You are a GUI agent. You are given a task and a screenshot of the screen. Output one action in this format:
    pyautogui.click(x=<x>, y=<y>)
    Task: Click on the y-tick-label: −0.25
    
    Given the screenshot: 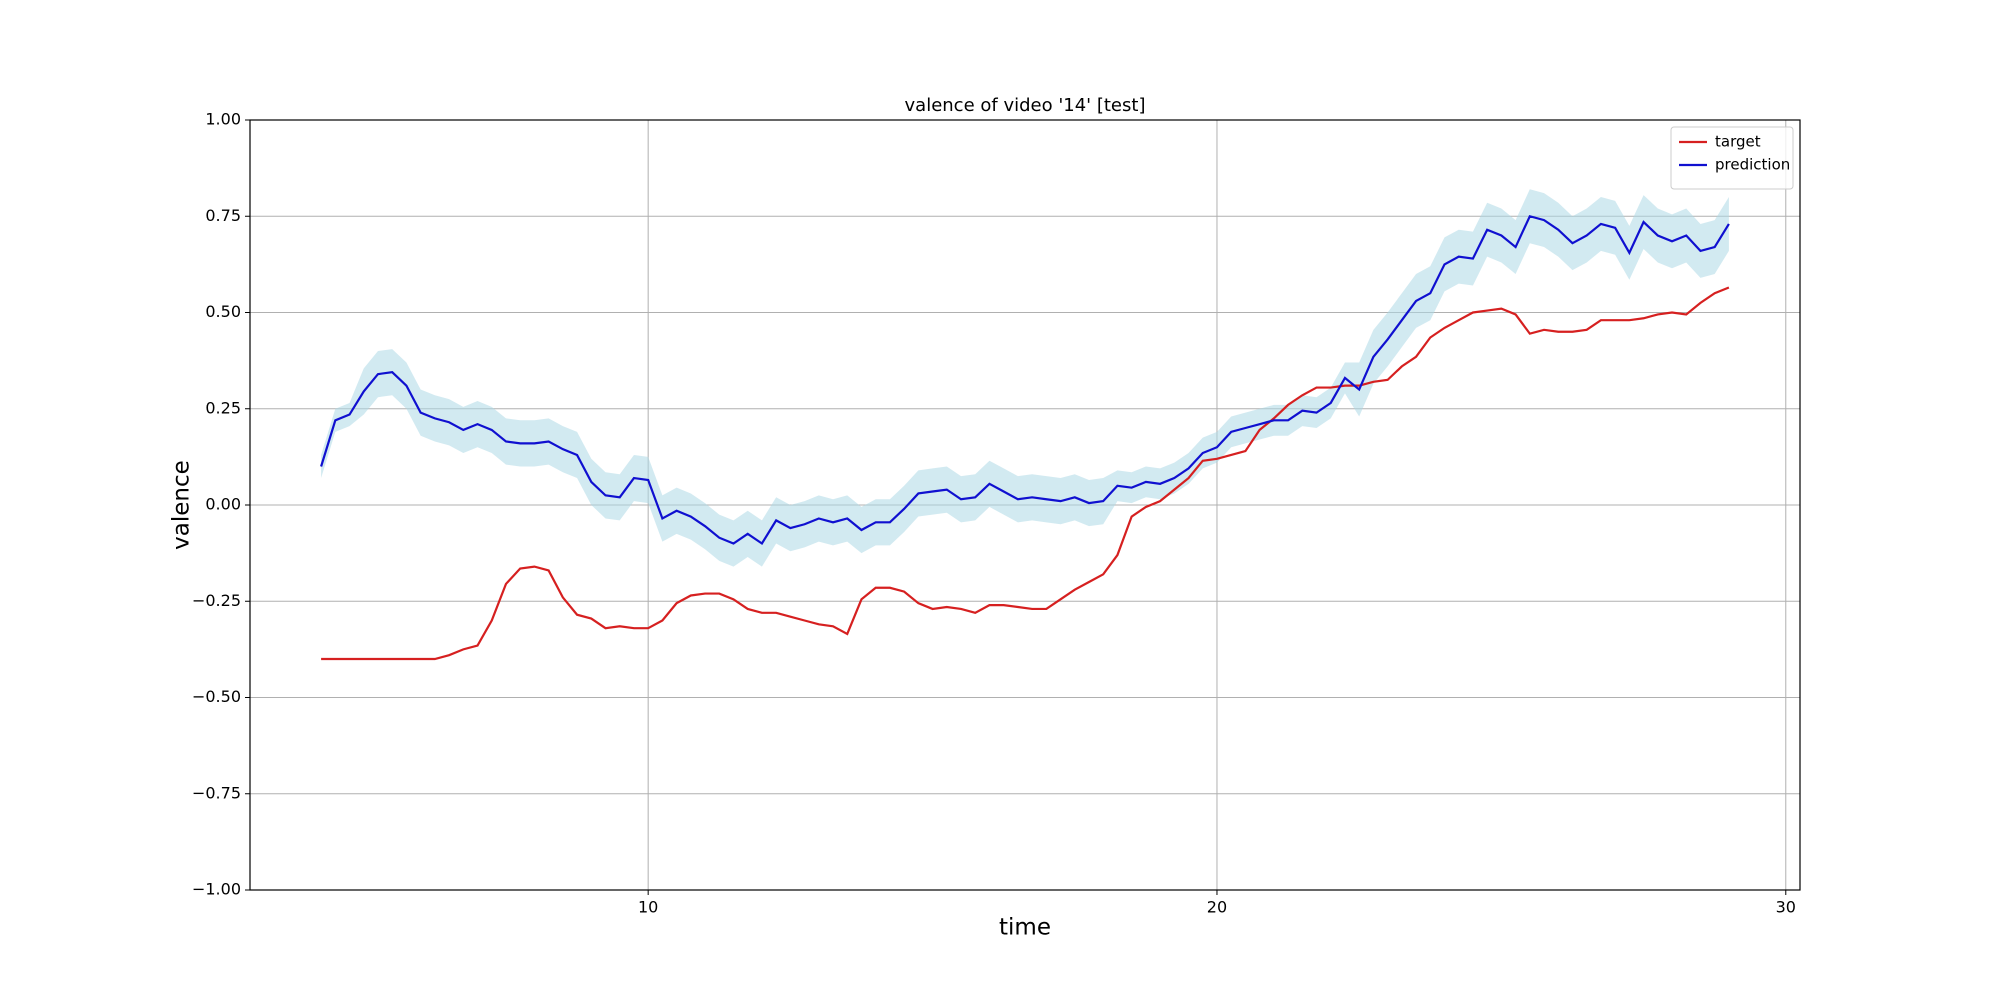 What is the action you would take?
    pyautogui.click(x=216, y=600)
    